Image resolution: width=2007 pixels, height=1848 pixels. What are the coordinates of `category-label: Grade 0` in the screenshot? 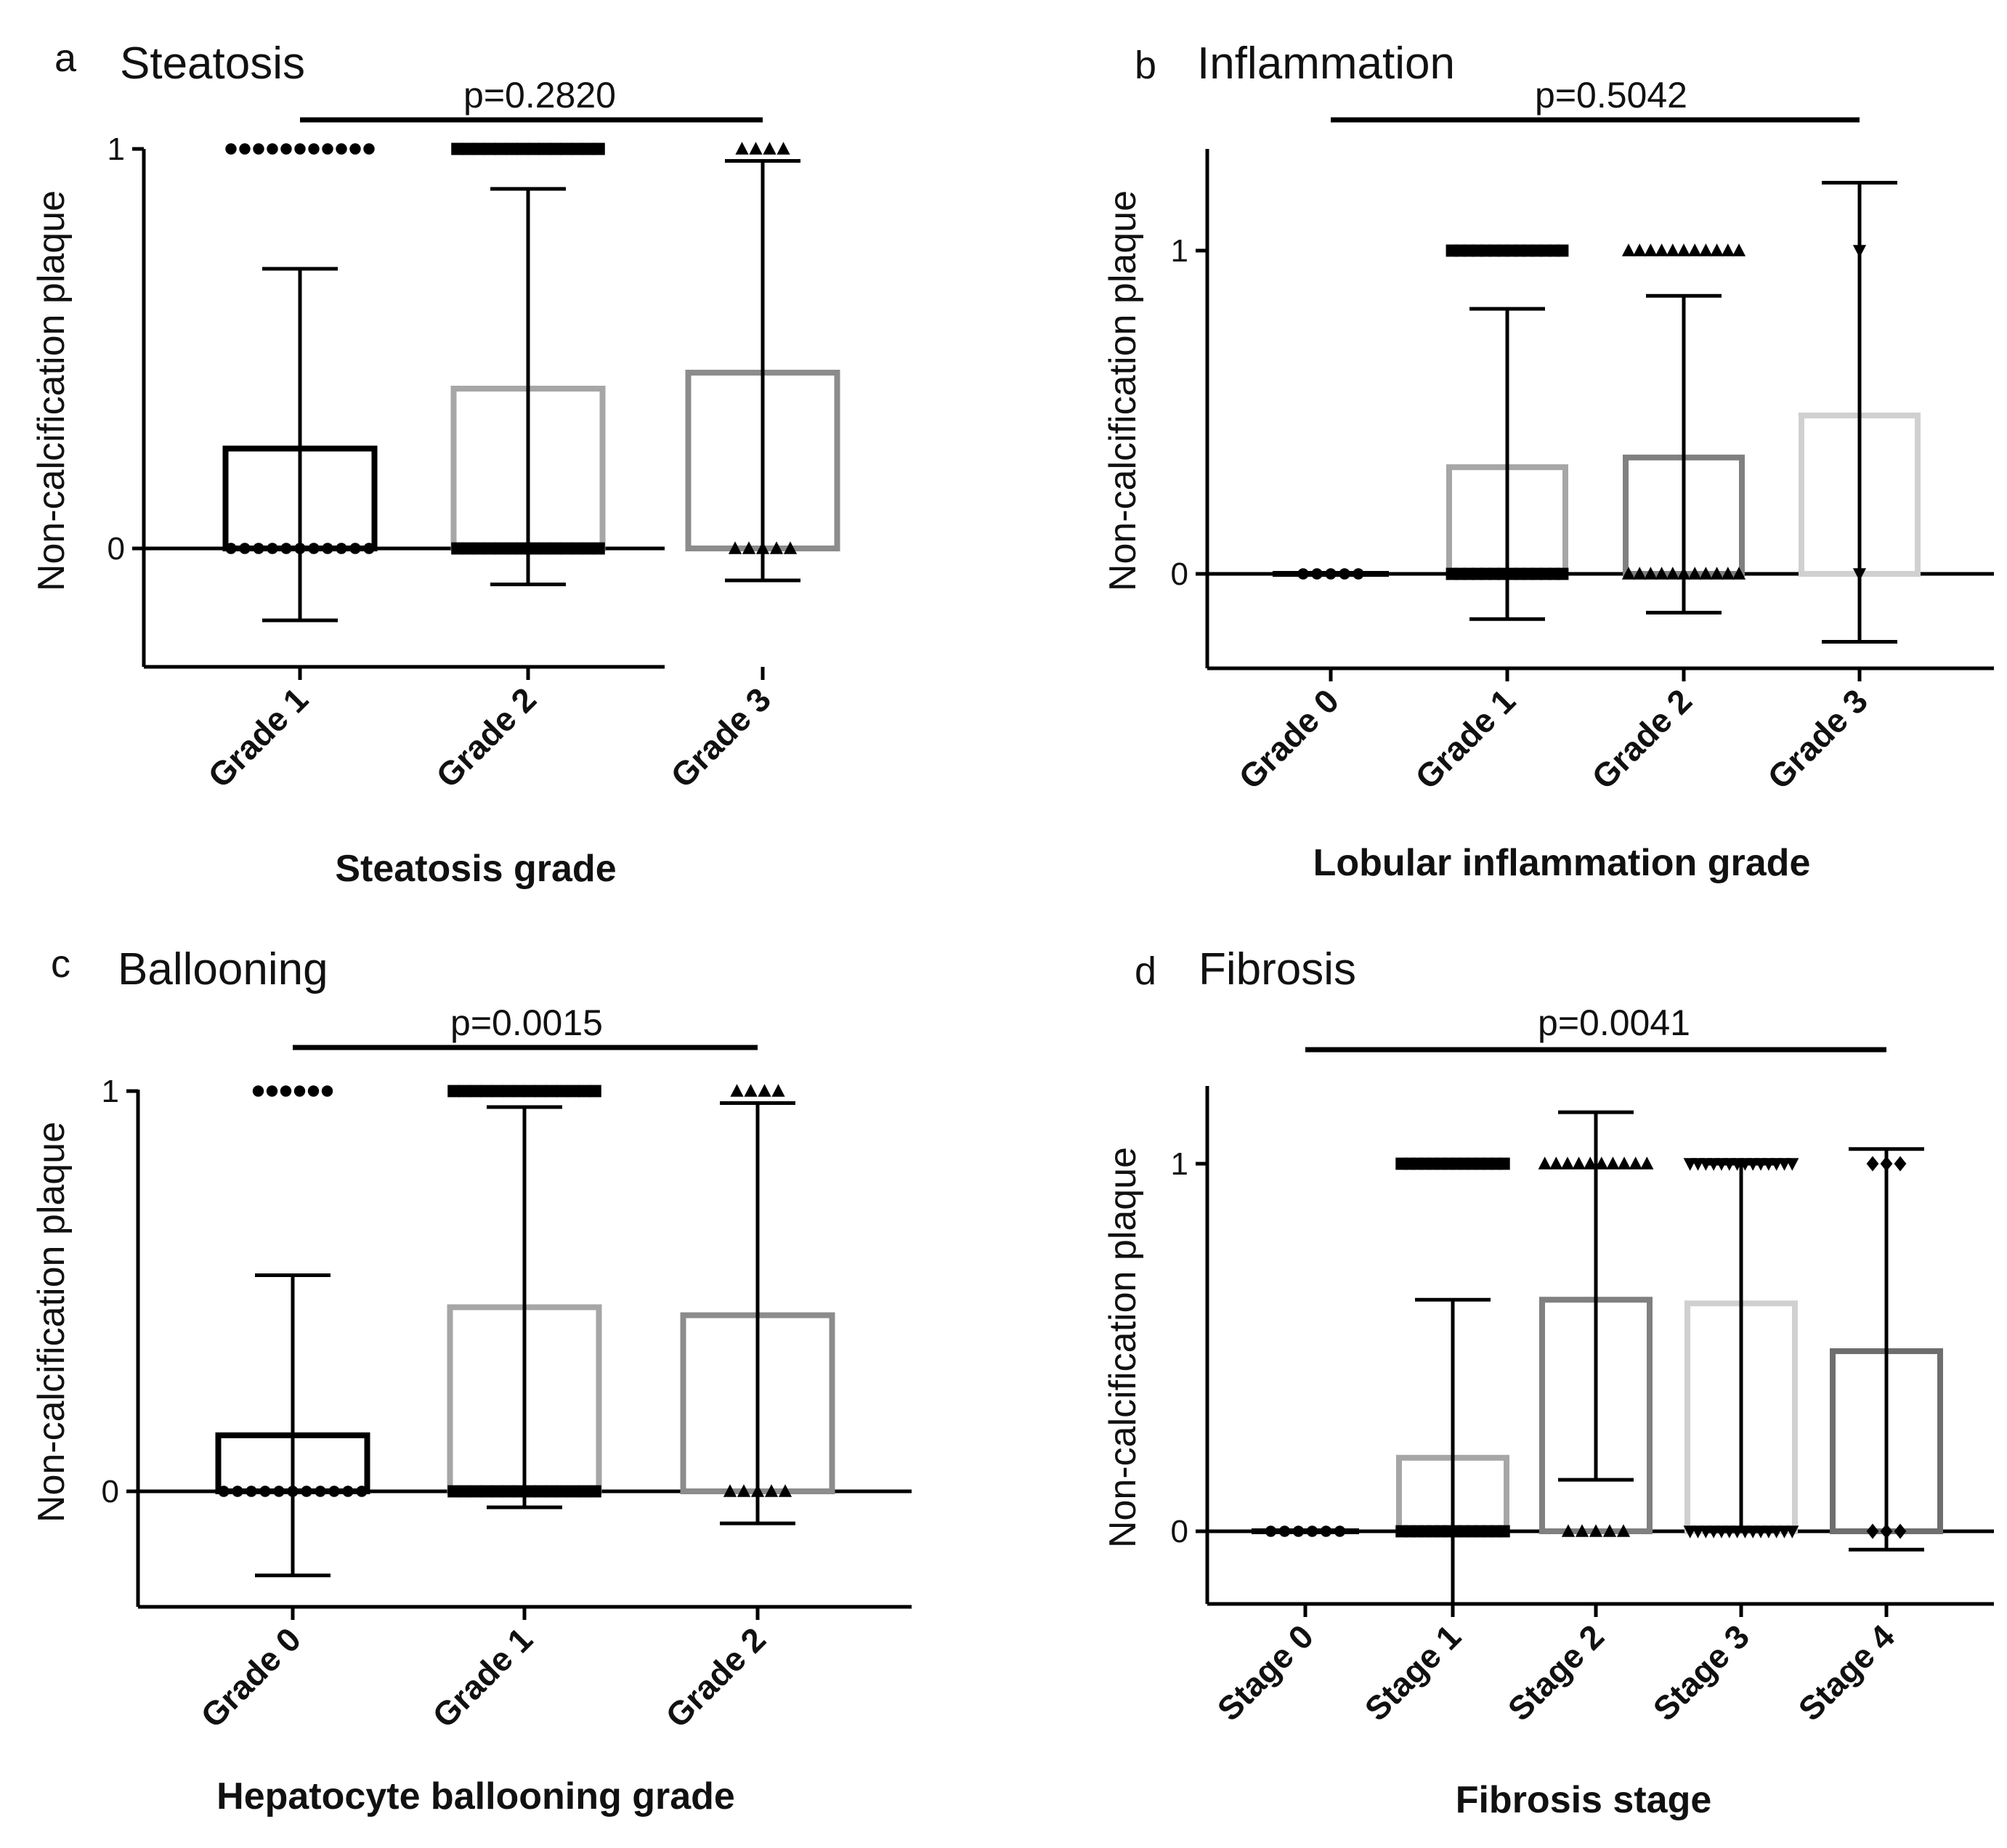 It's located at (1288, 738).